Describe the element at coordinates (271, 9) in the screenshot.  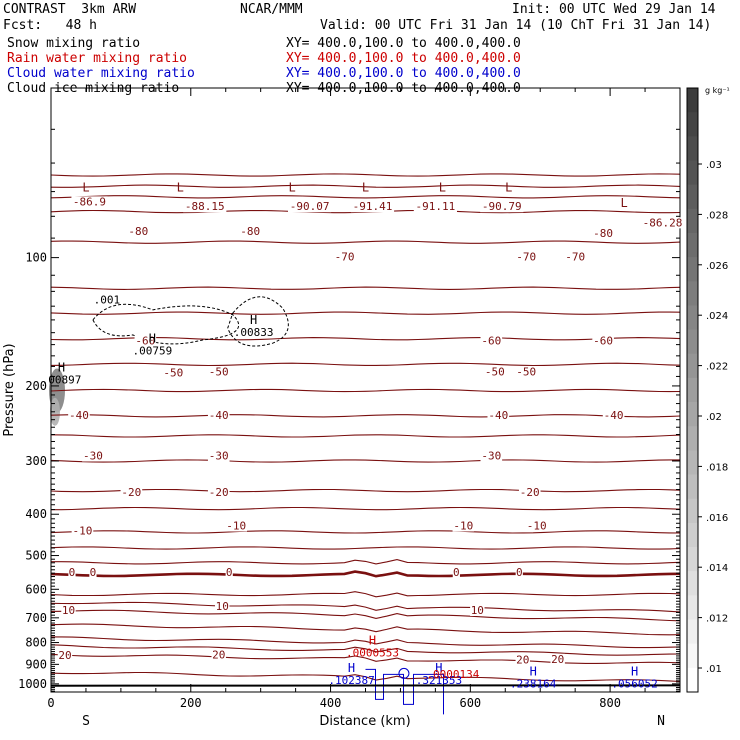
I see `organization: NCAR/MMM` at that location.